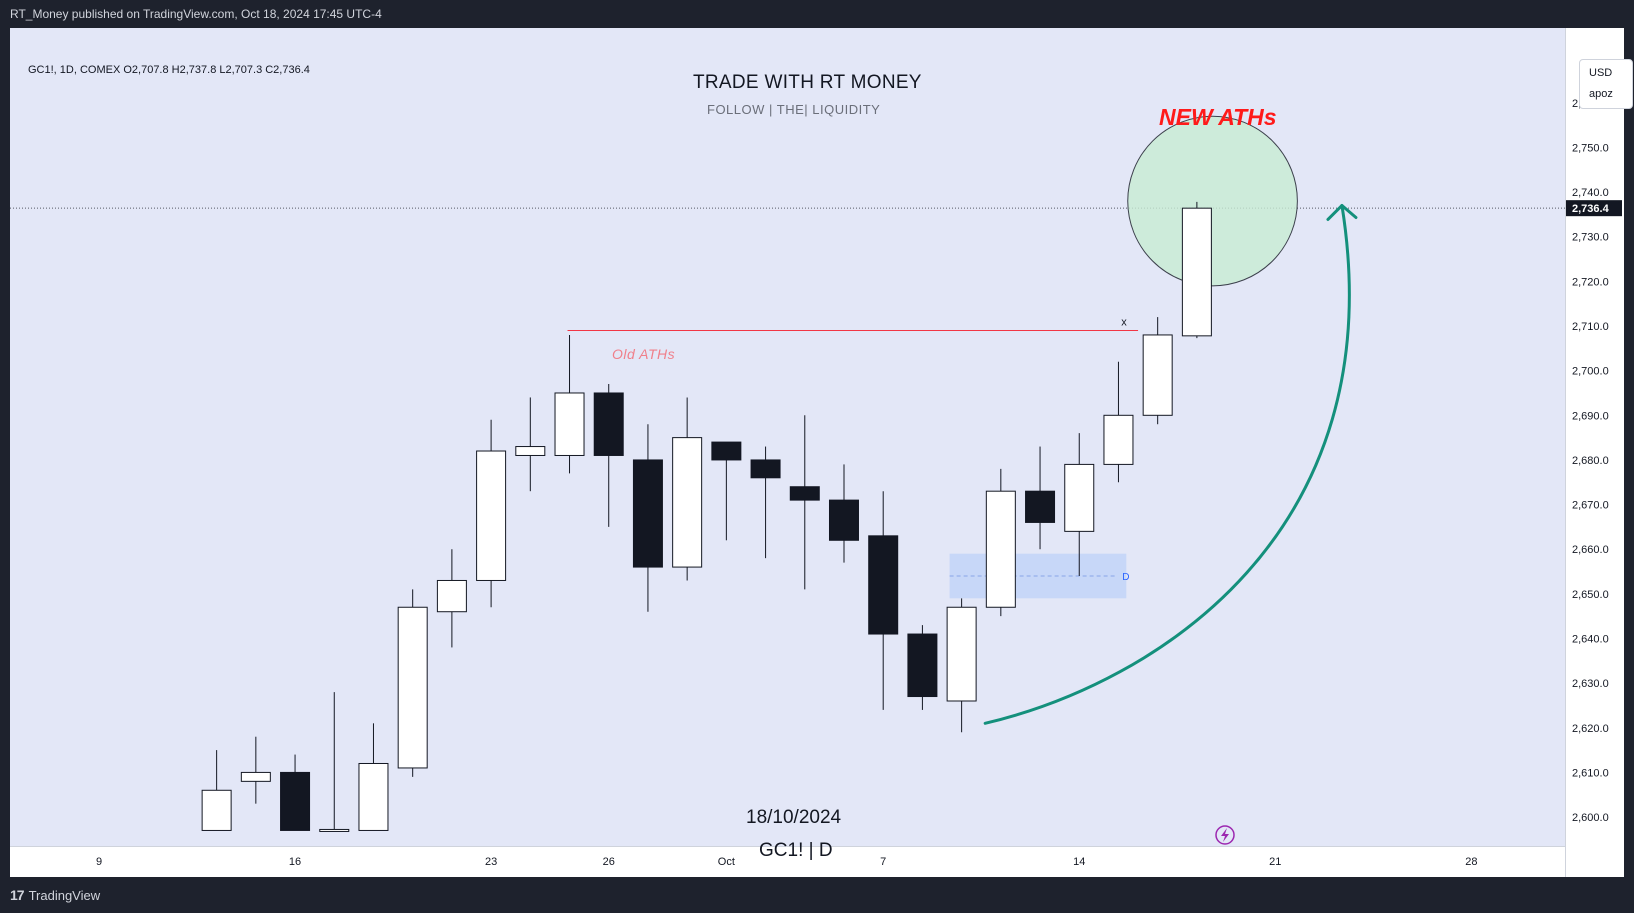 The height and width of the screenshot is (913, 1634). I want to click on y-tick-label: 2,610.0, so click(1590, 773).